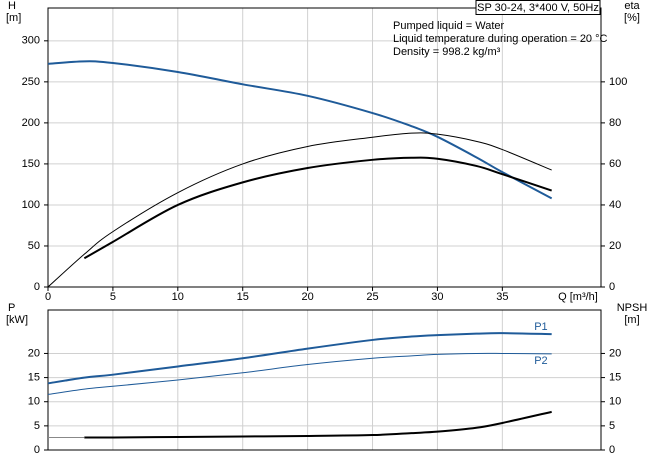  I want to click on y-tick-label: 10, so click(34, 402).